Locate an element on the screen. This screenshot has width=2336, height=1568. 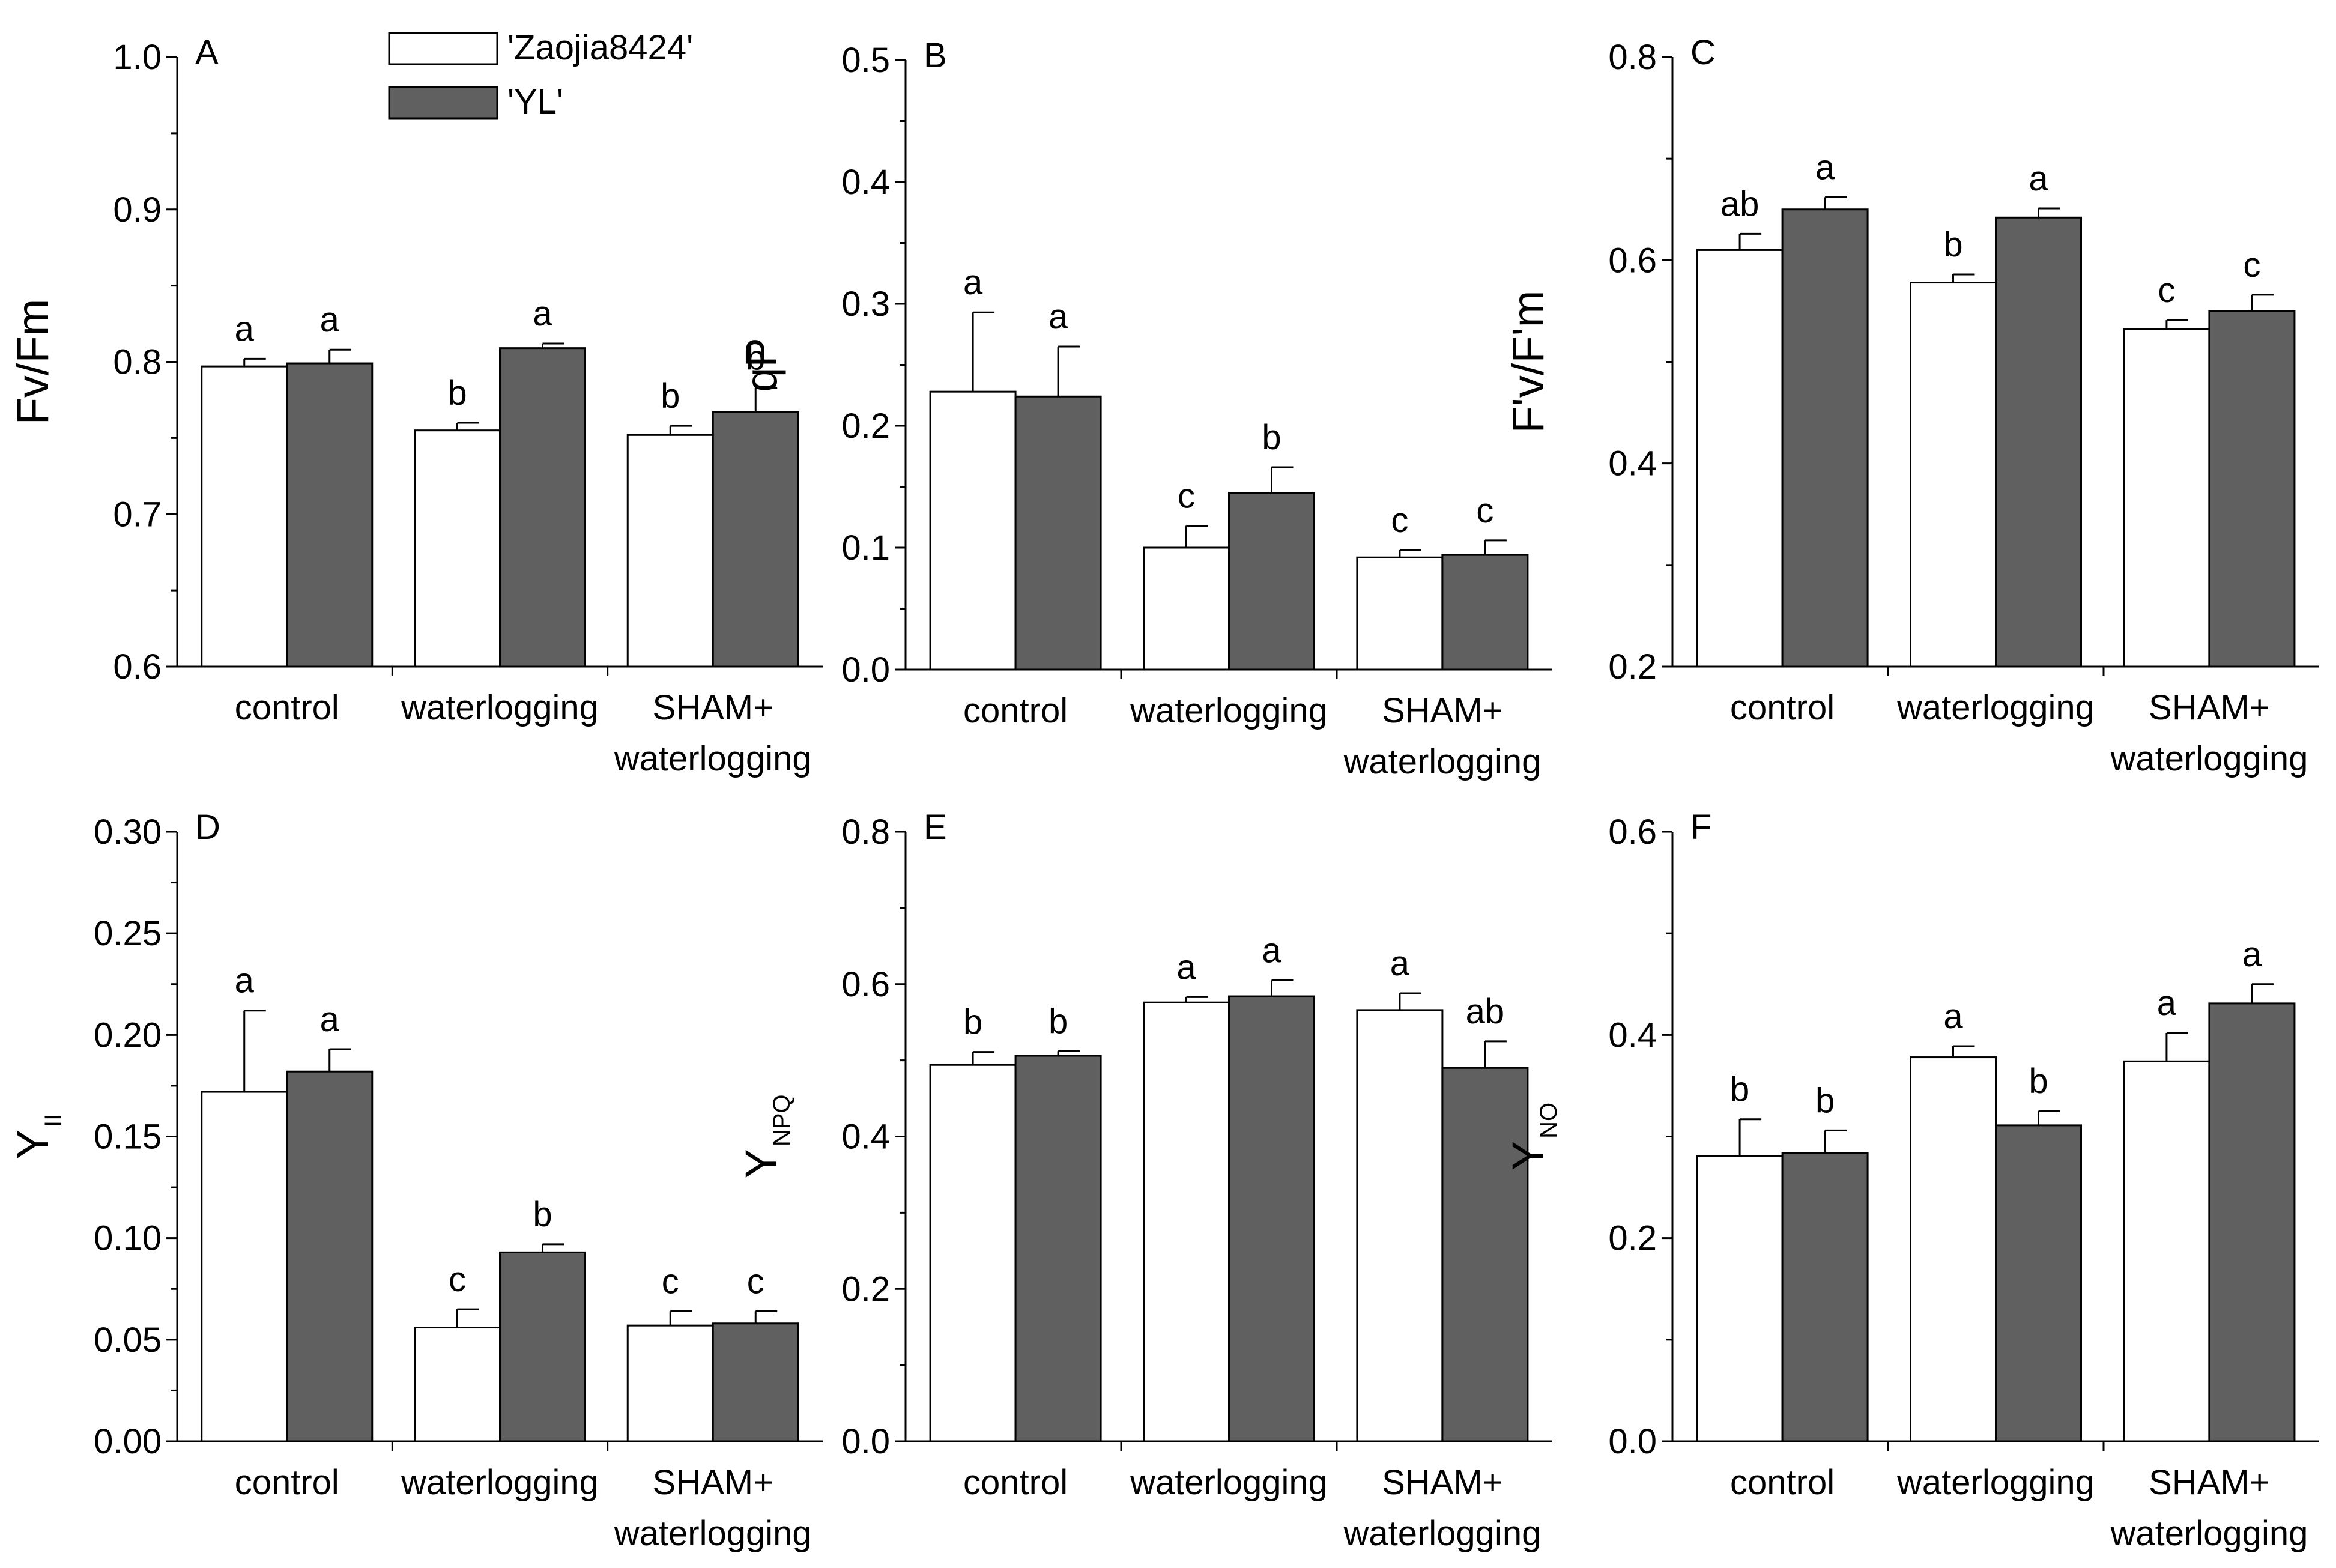
y-axis-label: Fv/Fm is located at coordinates (33, 362).